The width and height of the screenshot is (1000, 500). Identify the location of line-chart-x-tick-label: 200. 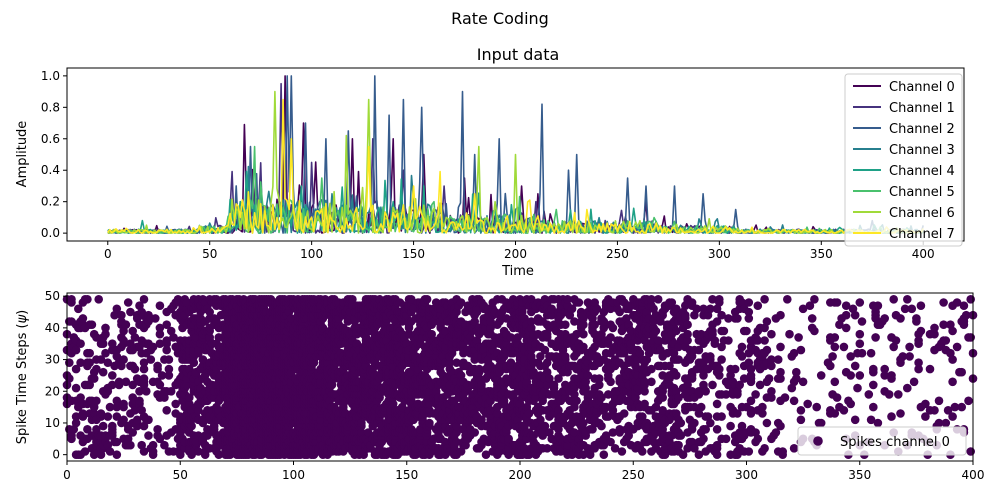
(515, 254).